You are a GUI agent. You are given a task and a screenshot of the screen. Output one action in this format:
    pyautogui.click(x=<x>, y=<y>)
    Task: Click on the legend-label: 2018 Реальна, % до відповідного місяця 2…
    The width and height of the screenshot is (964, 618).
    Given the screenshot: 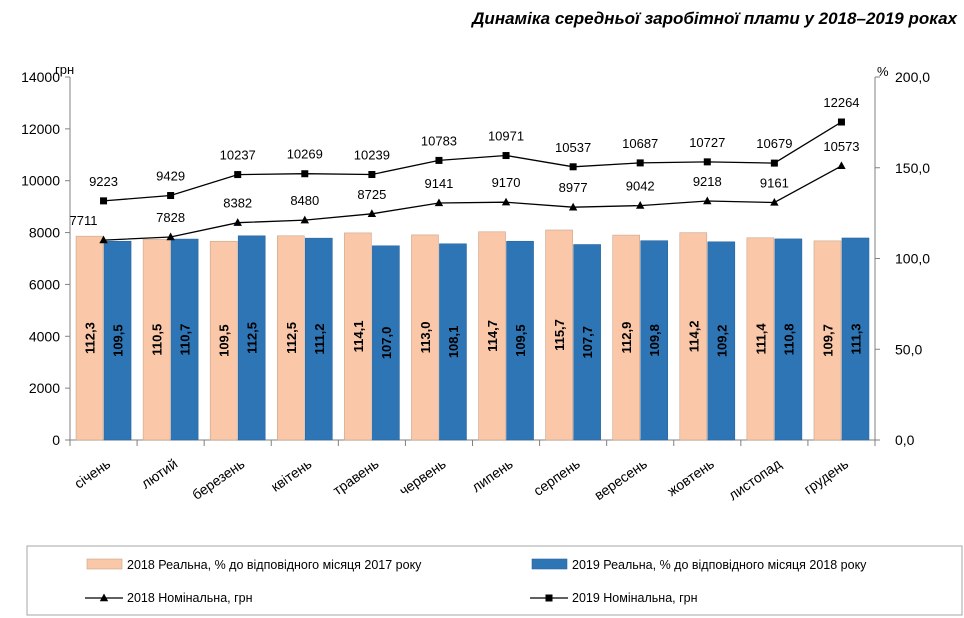 What is the action you would take?
    pyautogui.click(x=274, y=565)
    